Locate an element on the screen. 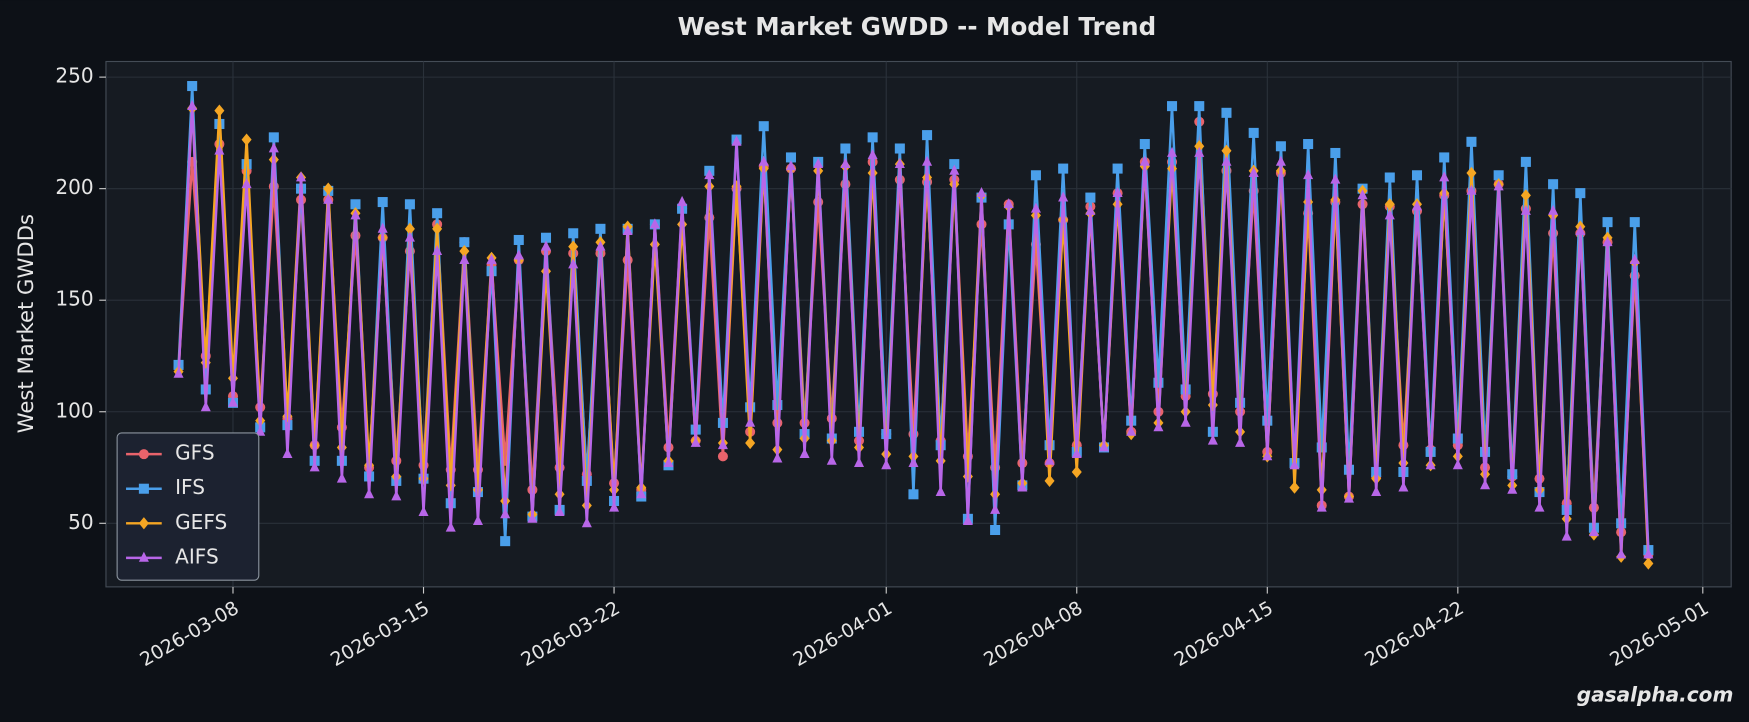  legend-label: GEFS is located at coordinates (201, 522).